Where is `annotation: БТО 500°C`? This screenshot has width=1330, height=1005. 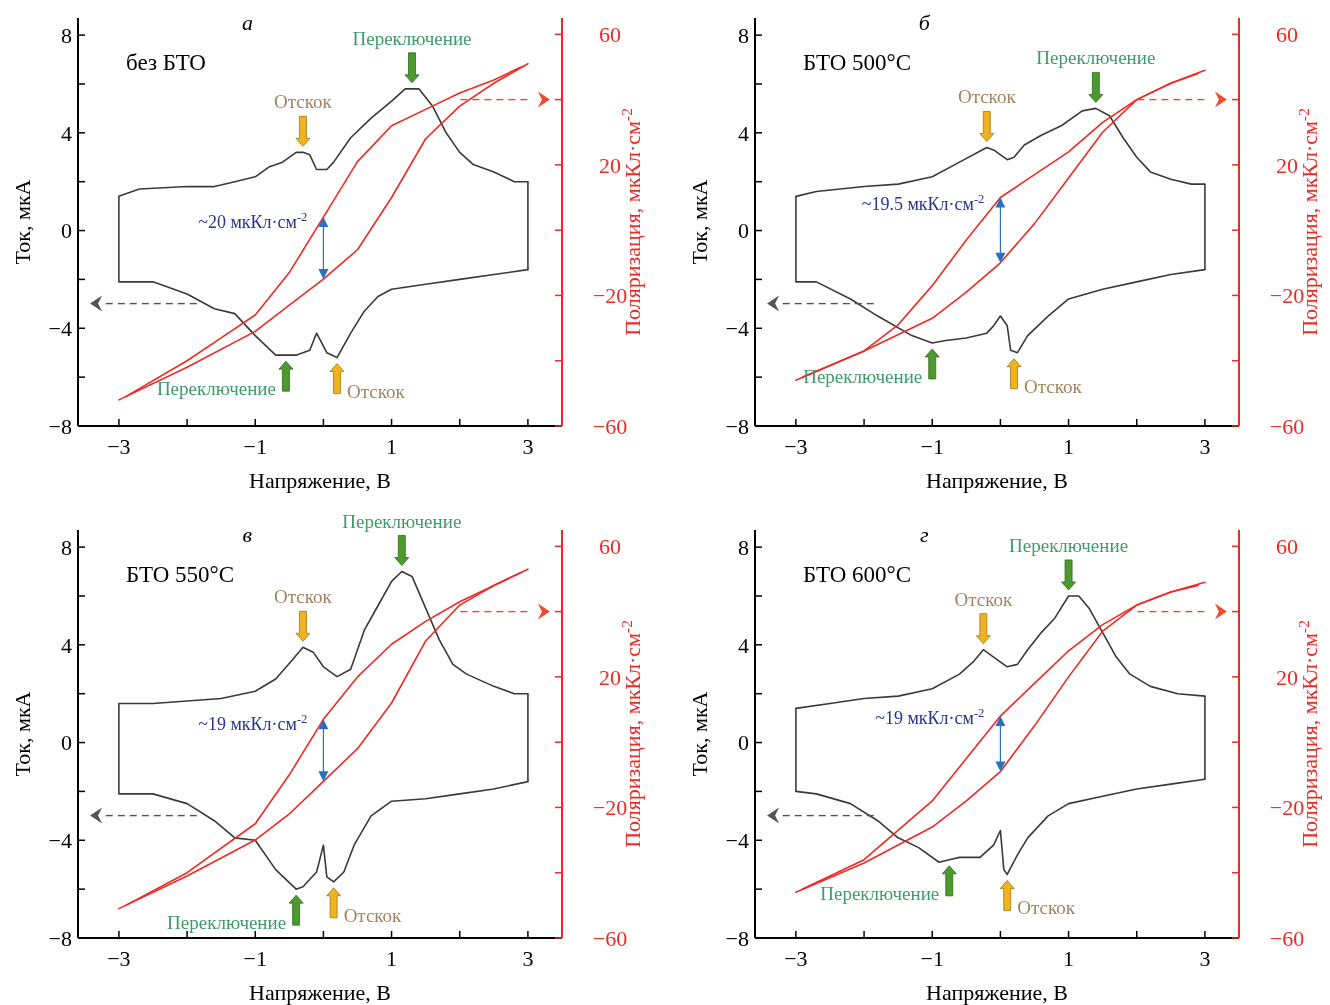 annotation: БТО 500°C is located at coordinates (857, 62).